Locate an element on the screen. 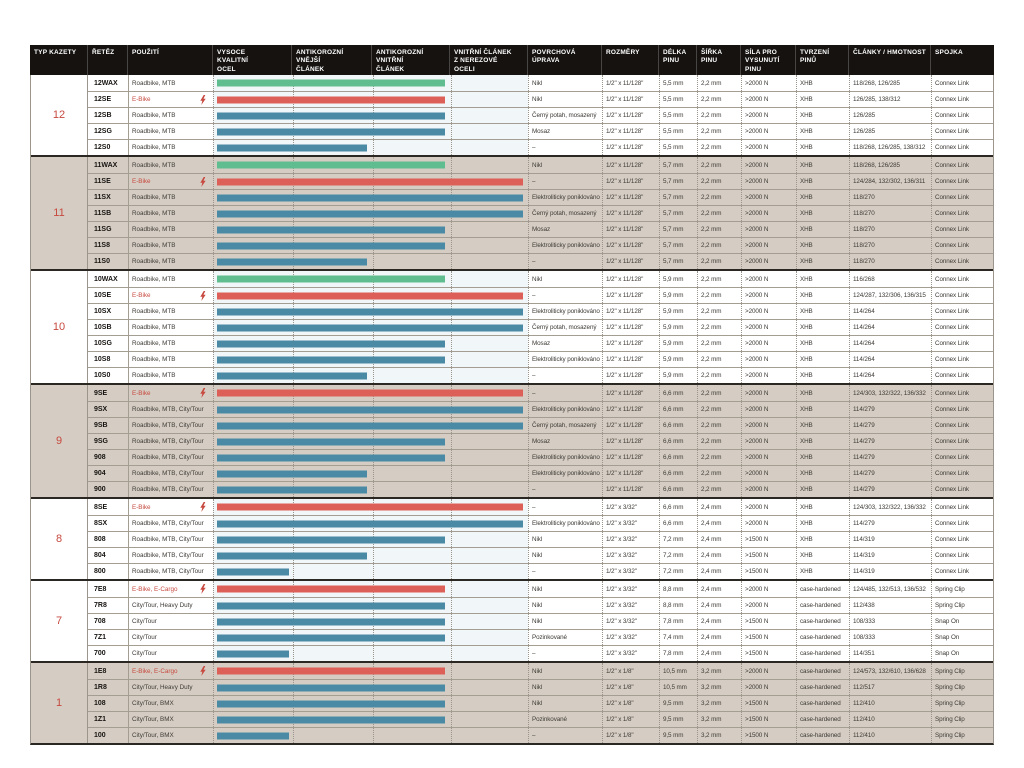 The width and height of the screenshot is (1024, 768). use-cell: City/Tour, BMX is located at coordinates (170, 719).